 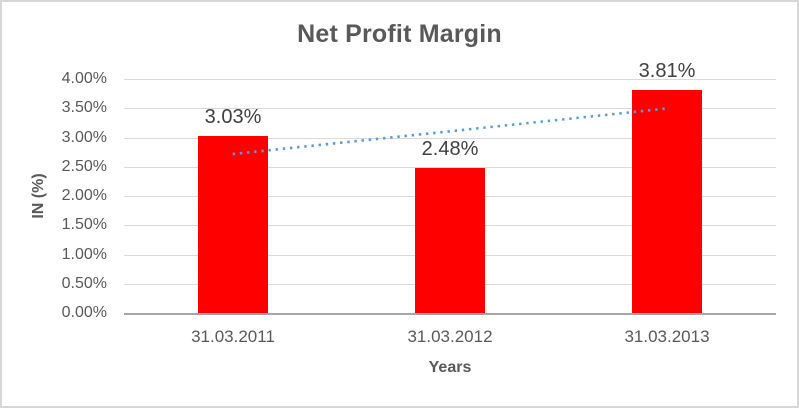 What do you see at coordinates (84, 224) in the screenshot?
I see `y-tick-label: 1.50%` at bounding box center [84, 224].